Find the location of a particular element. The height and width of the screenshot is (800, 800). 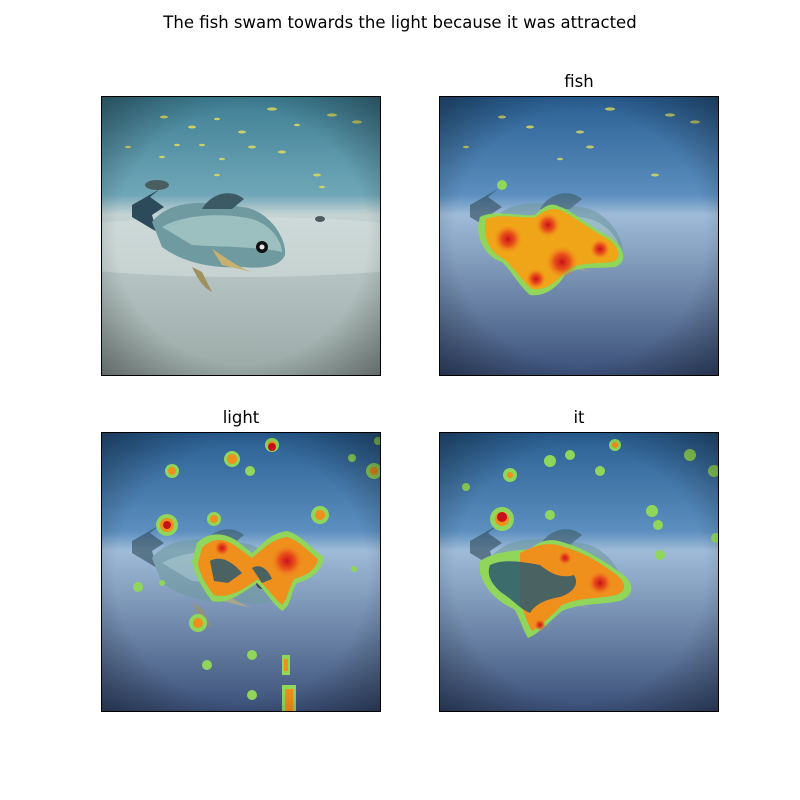

heatmap-it is located at coordinates (579, 572).